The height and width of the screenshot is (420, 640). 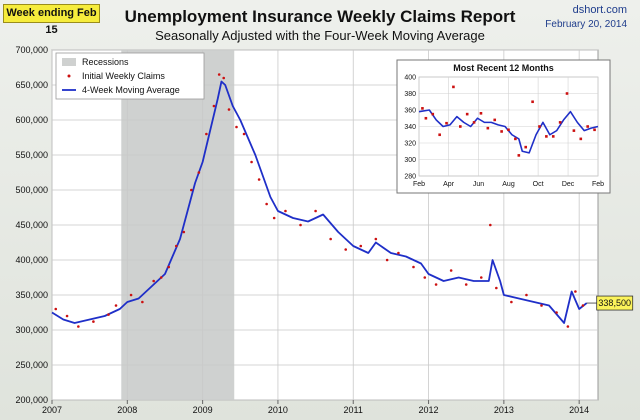 What do you see at coordinates (51, 20) in the screenshot?
I see `week-ending-badge: Week ending Feb 15` at bounding box center [51, 20].